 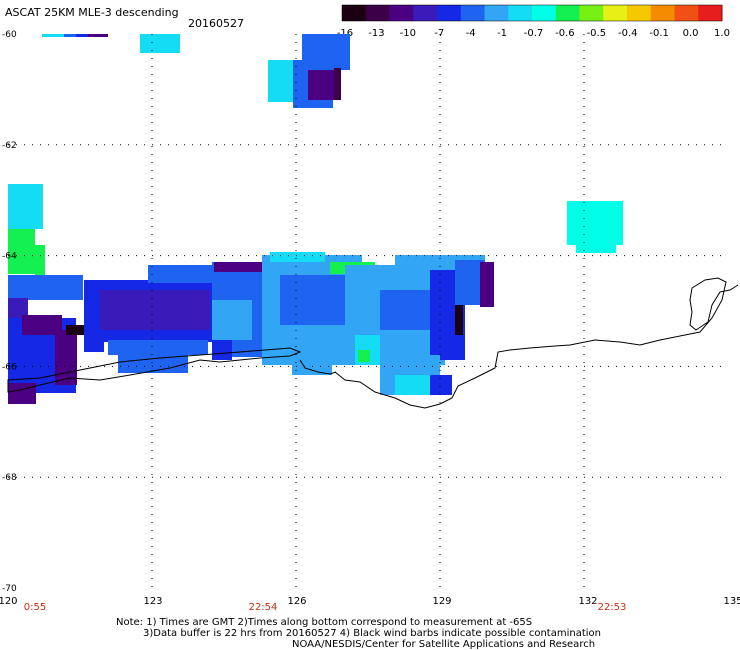 What do you see at coordinates (9, 35) in the screenshot?
I see `lat-tick-label: -60` at bounding box center [9, 35].